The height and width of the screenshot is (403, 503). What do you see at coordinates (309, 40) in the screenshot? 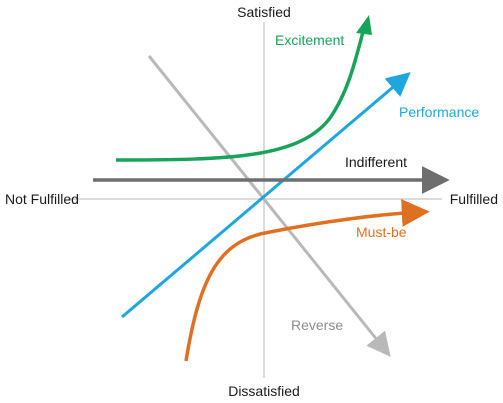
I see `excitement-label: Excitement` at bounding box center [309, 40].